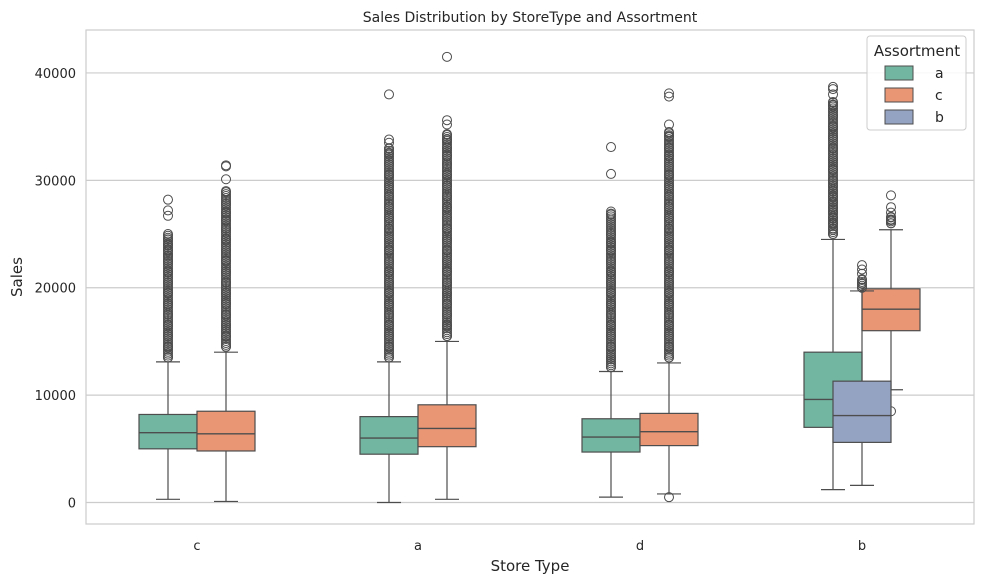  Describe the element at coordinates (55, 74) in the screenshot. I see `y-tick-label: 40000` at that location.